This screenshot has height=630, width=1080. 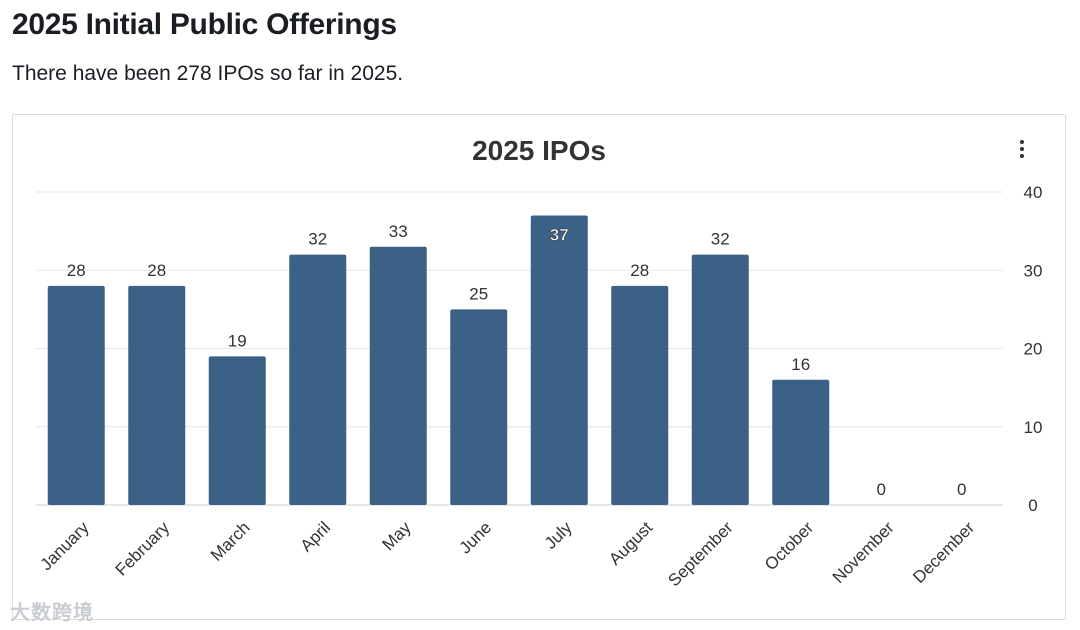 I want to click on chart-menu-button, so click(x=1022, y=149).